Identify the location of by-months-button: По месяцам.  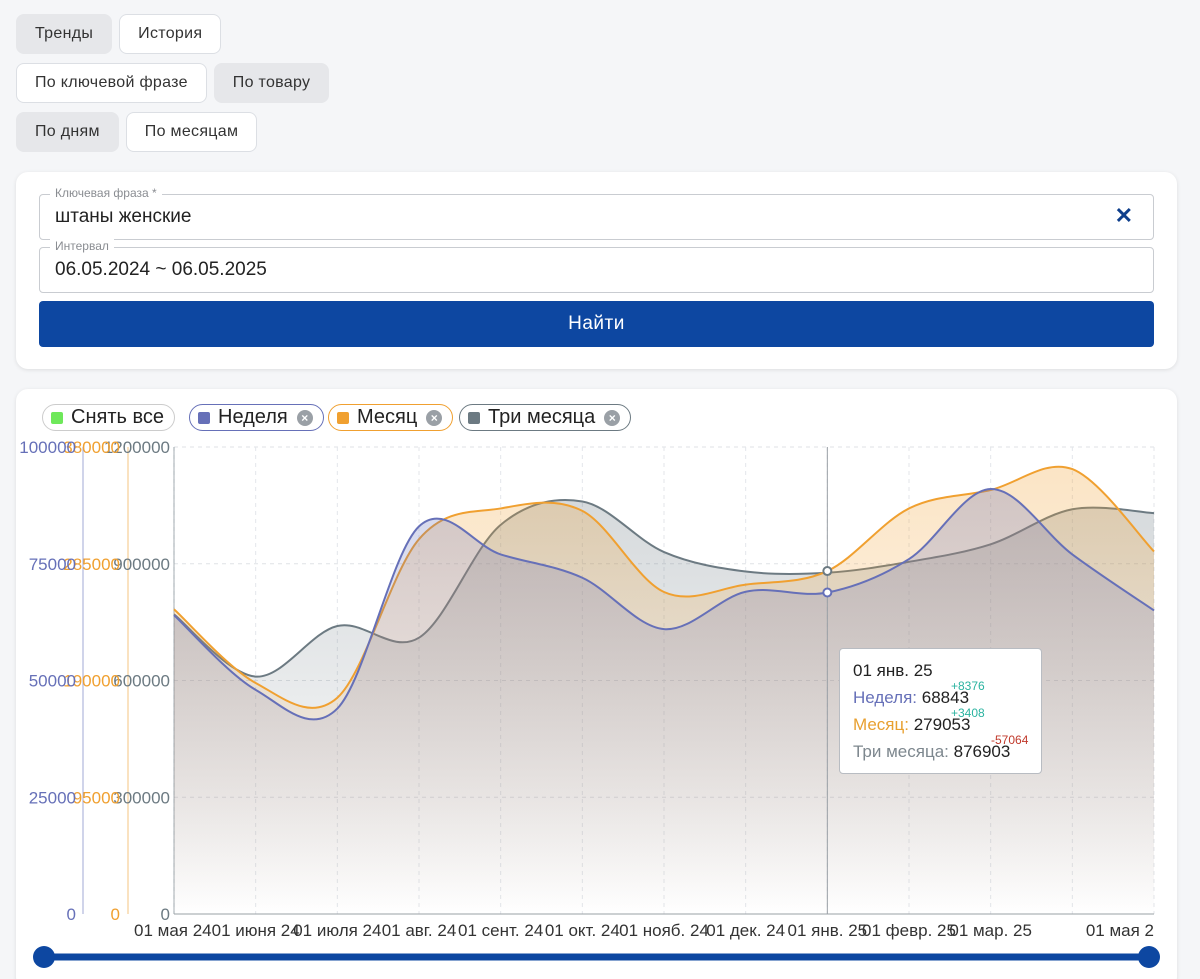
(191, 132).